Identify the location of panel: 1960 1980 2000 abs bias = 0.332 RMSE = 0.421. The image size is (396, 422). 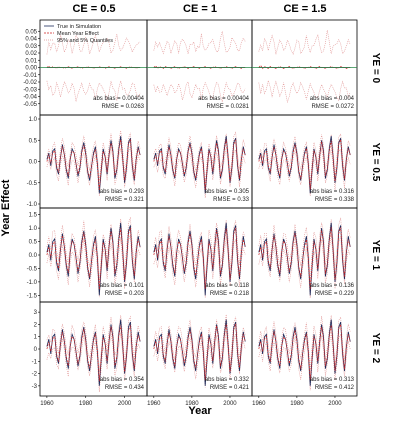
(199, 354).